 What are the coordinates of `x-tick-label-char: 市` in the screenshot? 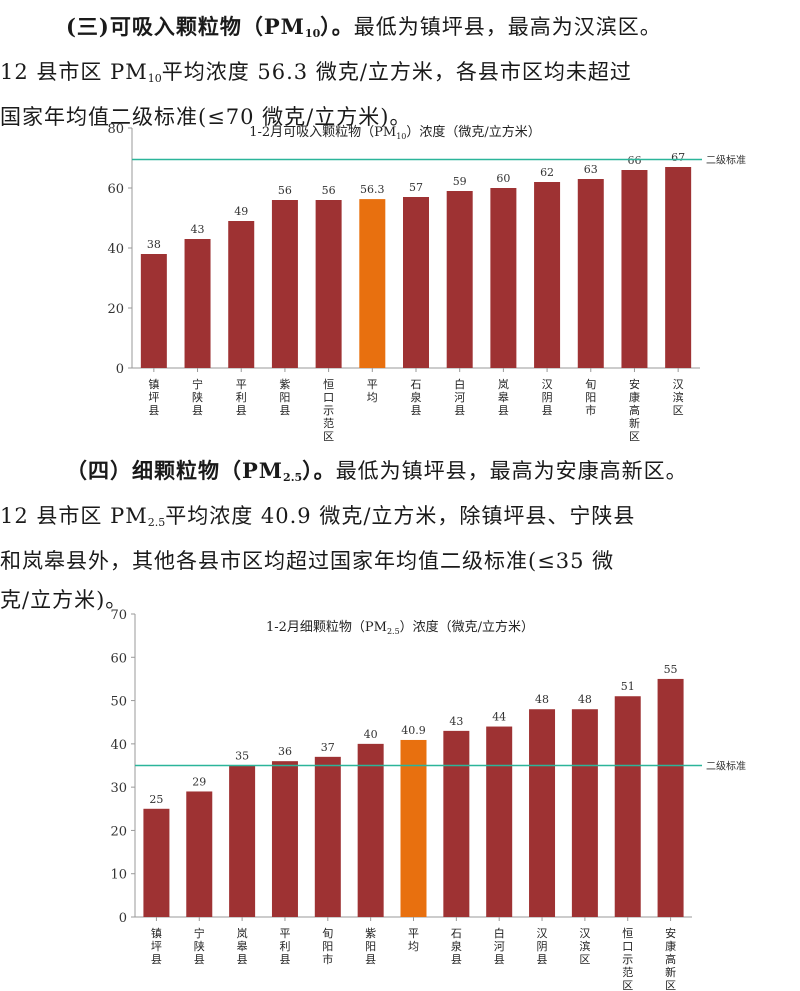 It's located at (590, 410).